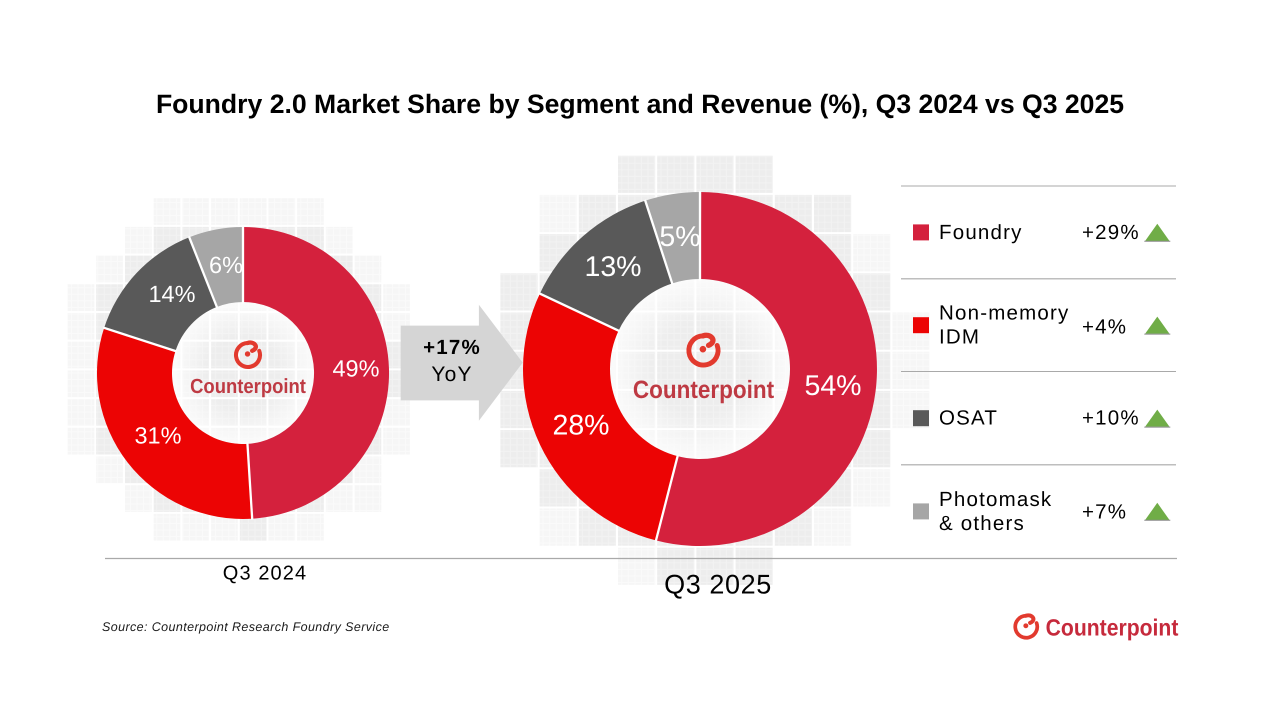 This screenshot has width=1280, height=720. Describe the element at coordinates (1104, 327) in the screenshot. I see `svg-text: +4%` at that location.